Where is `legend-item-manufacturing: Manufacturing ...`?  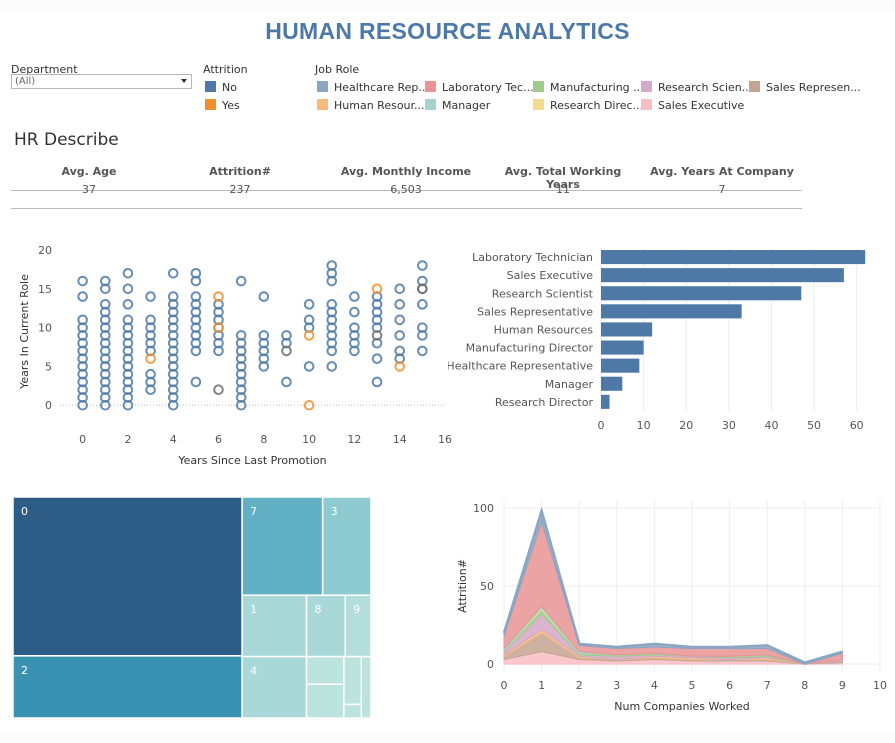 legend-item-manufacturing: Manufacturing ... is located at coordinates (588, 87).